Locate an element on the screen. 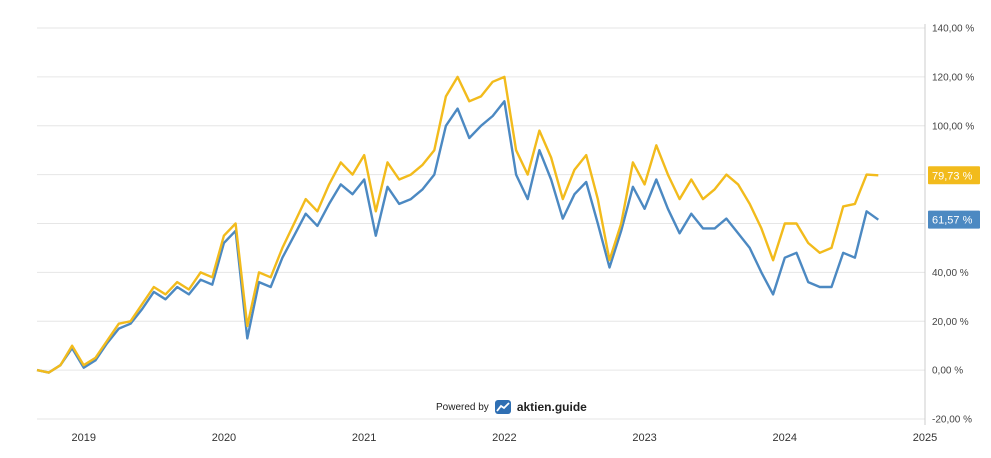 The image size is (991, 458). last-value-badges: 79,73 % 61,57 % is located at coordinates (954, 197).